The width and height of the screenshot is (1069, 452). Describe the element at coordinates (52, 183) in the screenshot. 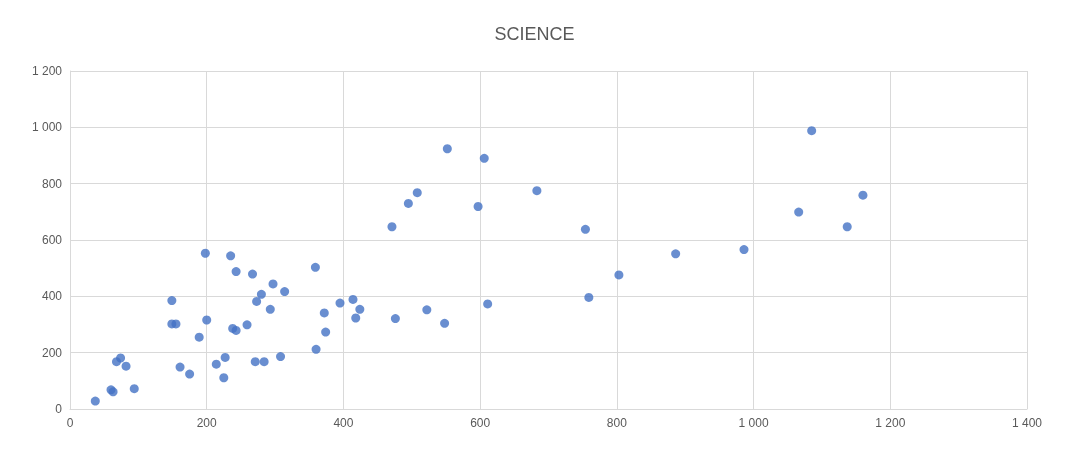

I see `y-tick-label: 800` at that location.